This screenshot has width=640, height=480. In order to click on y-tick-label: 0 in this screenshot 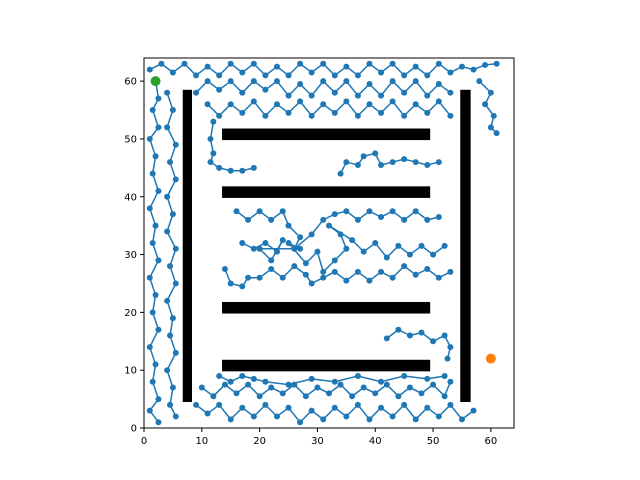, I will do `click(134, 429)`.